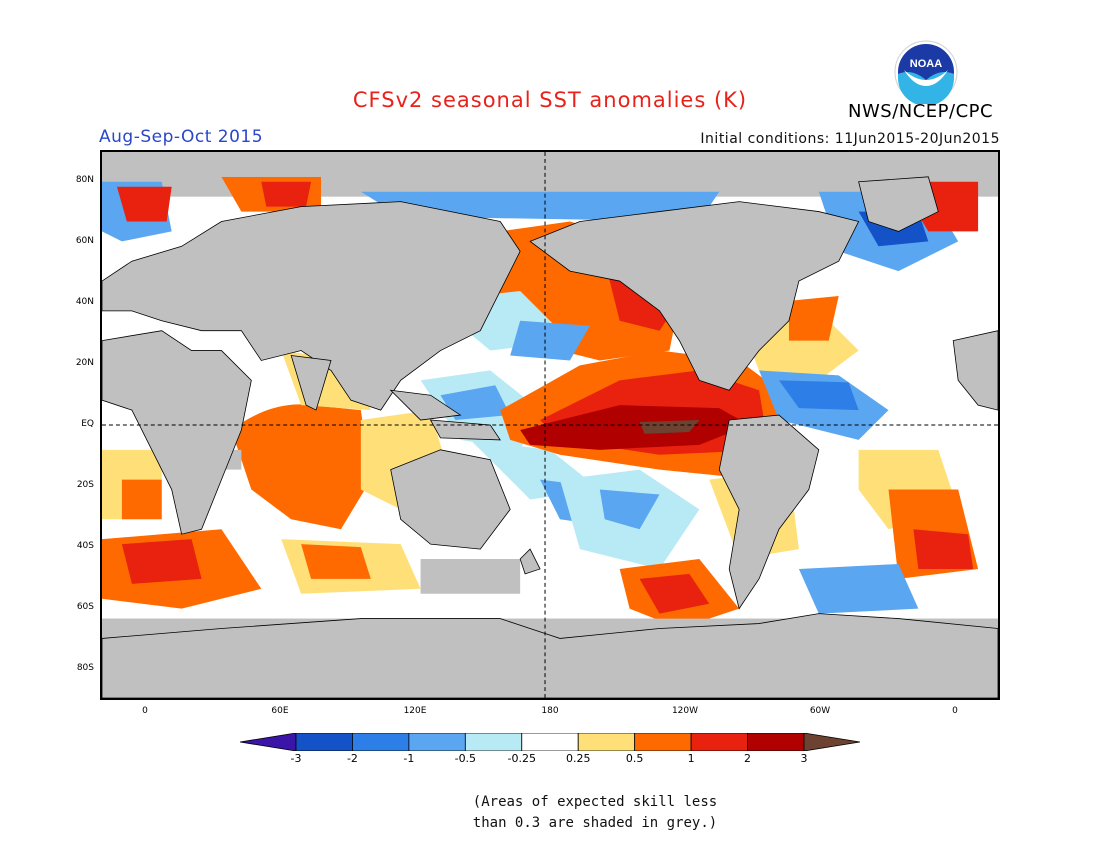  Describe the element at coordinates (926, 64) in the screenshot. I see `logo-text: NOAA` at that location.